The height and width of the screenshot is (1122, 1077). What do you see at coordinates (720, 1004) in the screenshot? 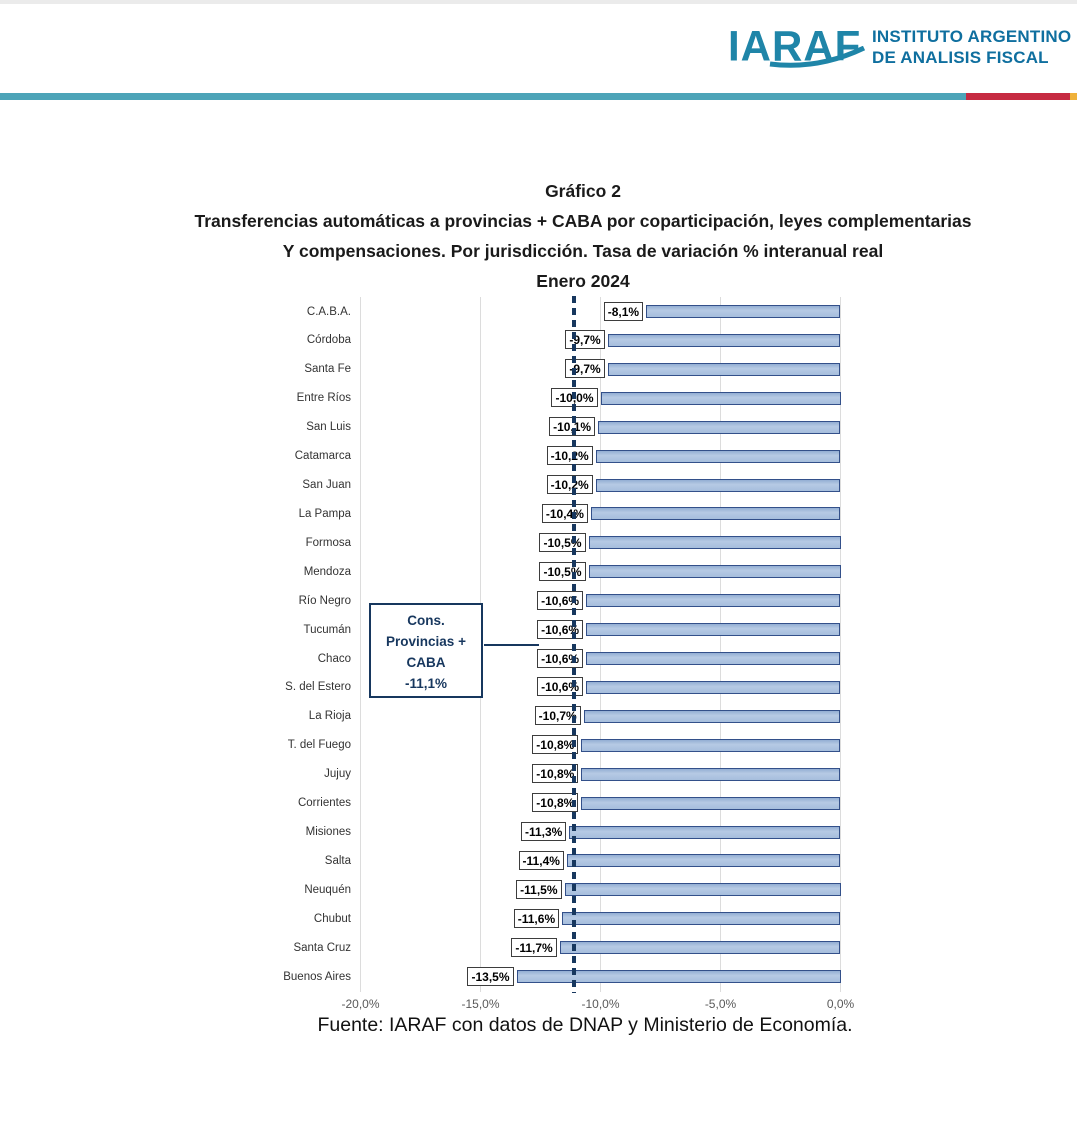
I see `x-axis-tick: -5,0%` at bounding box center [720, 1004].